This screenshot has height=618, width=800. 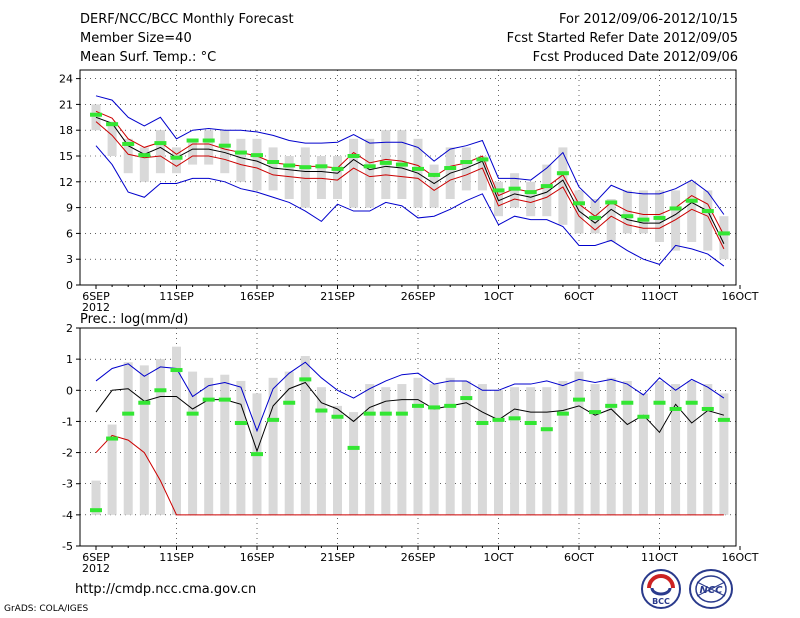 What do you see at coordinates (711, 589) in the screenshot?
I see `ncc-logo-icon: NCC` at bounding box center [711, 589].